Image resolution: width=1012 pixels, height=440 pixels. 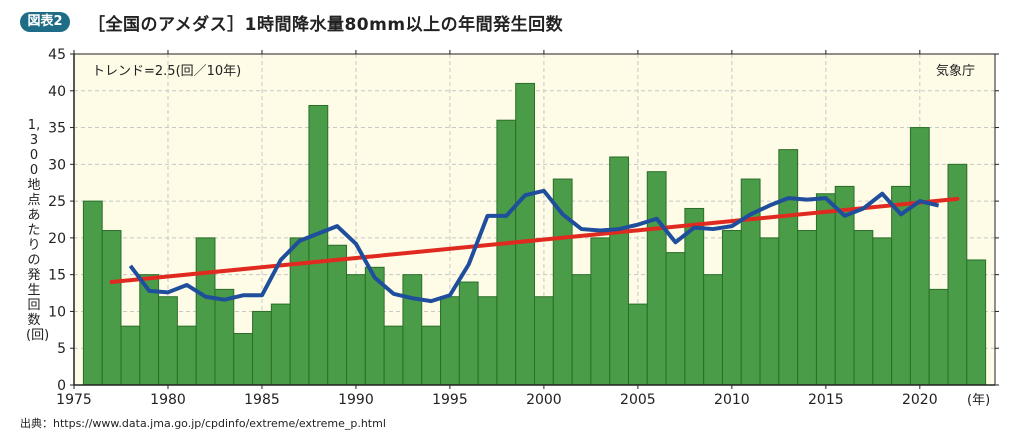 What do you see at coordinates (45, 22) in the screenshot?
I see `figure-badge: 図表2` at bounding box center [45, 22].